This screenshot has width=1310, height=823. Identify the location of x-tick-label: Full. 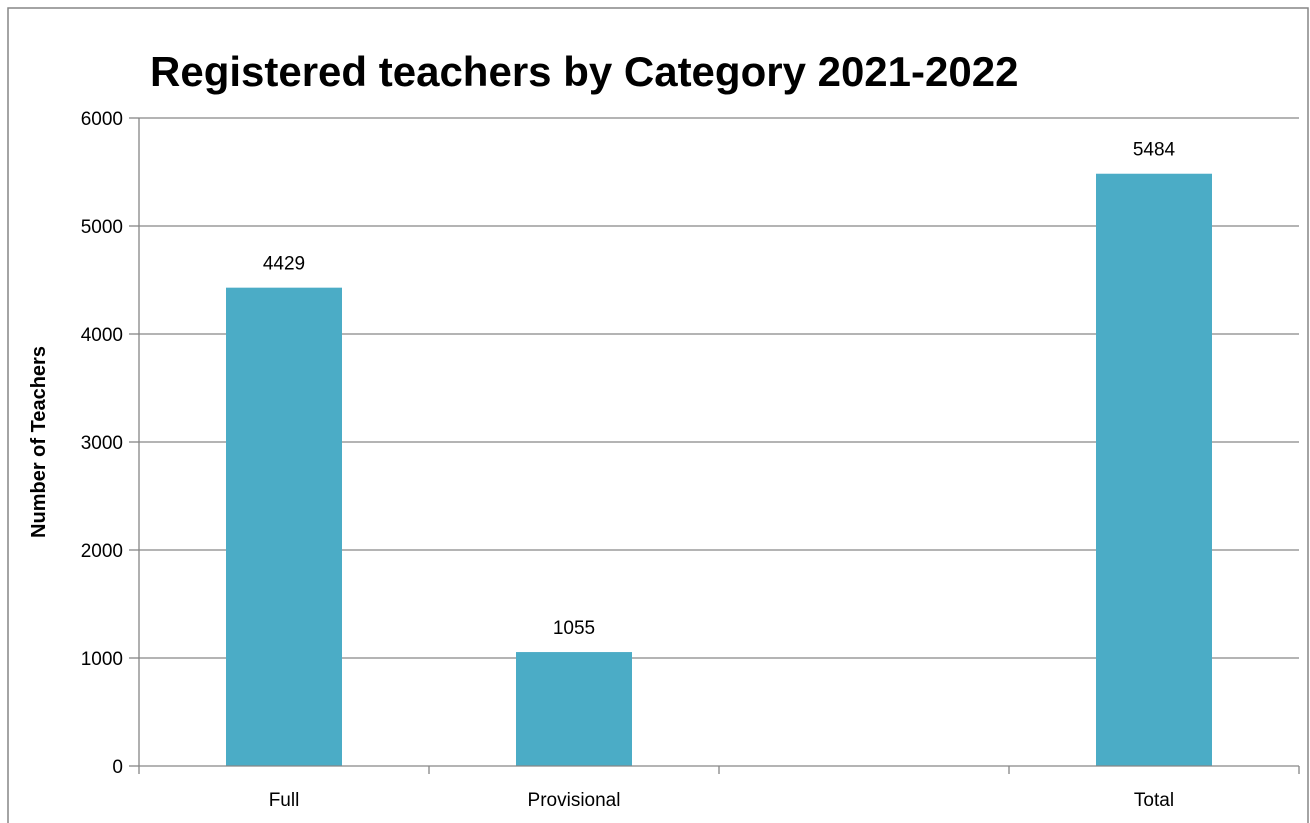
(284, 800).